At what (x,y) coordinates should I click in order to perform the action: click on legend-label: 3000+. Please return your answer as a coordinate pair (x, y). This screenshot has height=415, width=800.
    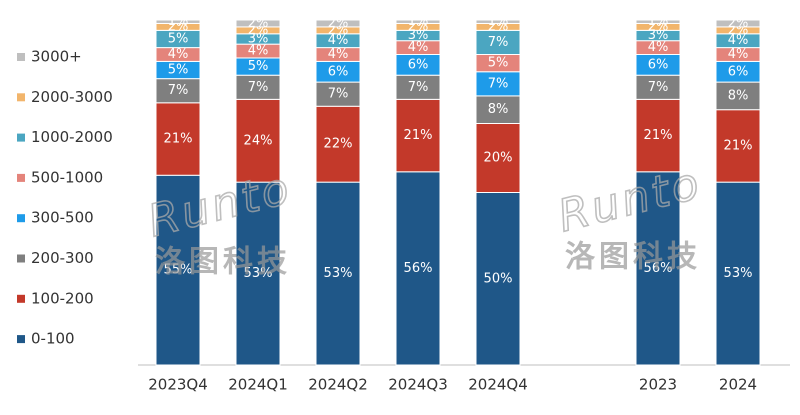
    Looking at the image, I should click on (56, 57).